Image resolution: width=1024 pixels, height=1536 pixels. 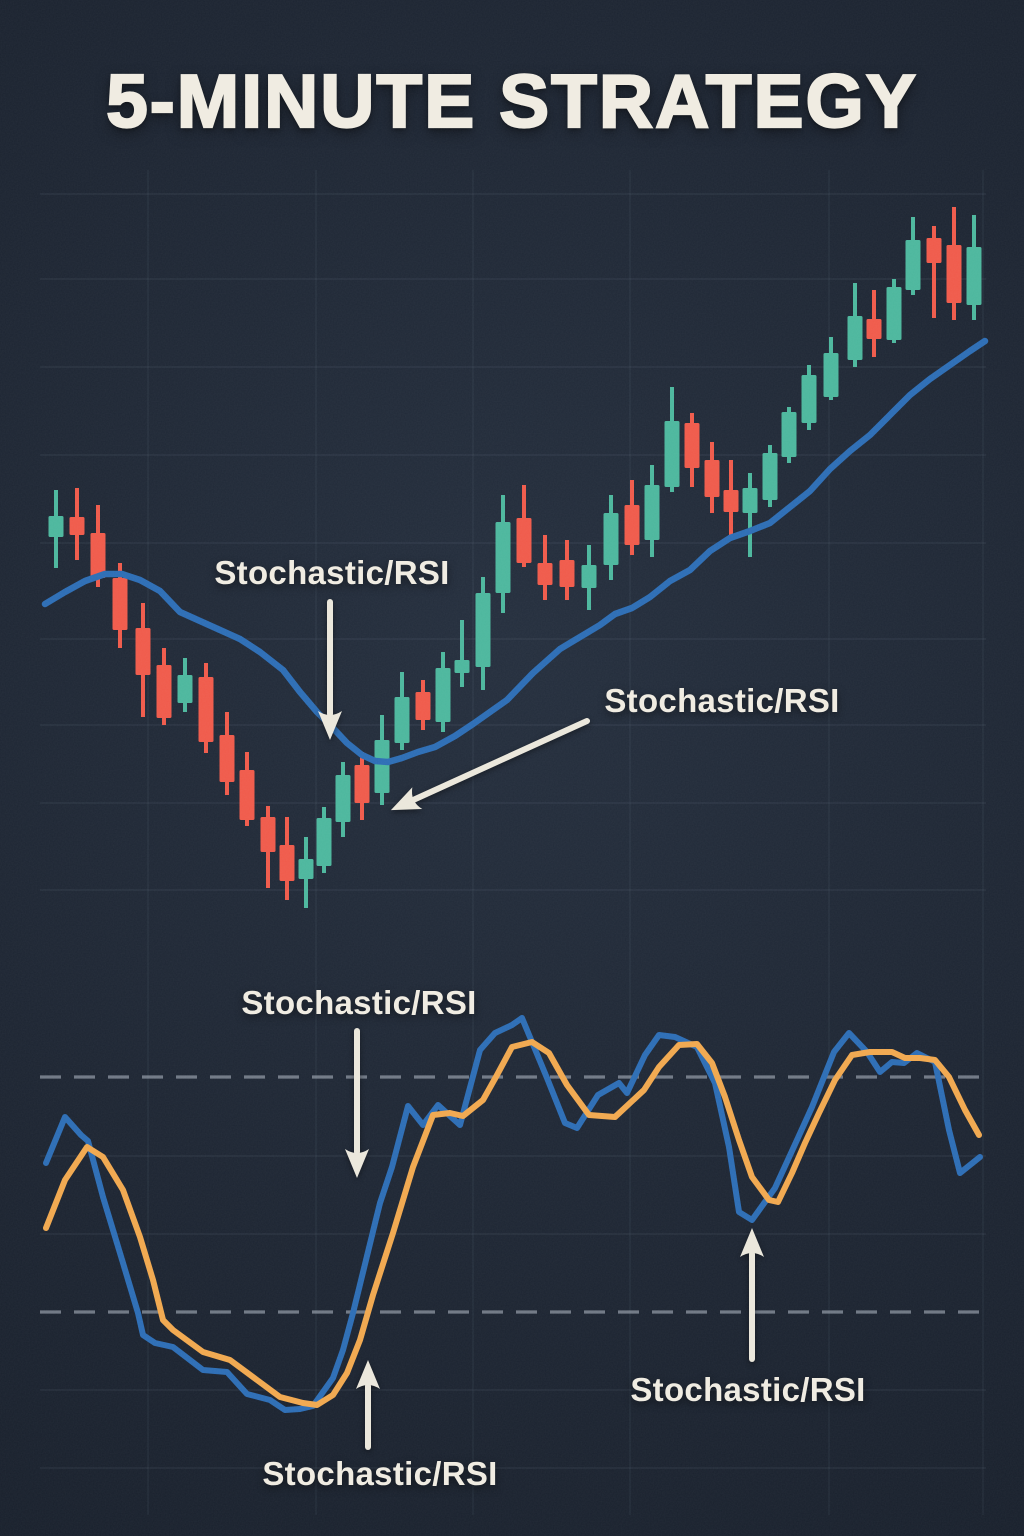 What do you see at coordinates (490, 764) in the screenshot?
I see `annotation-arrow` at bounding box center [490, 764].